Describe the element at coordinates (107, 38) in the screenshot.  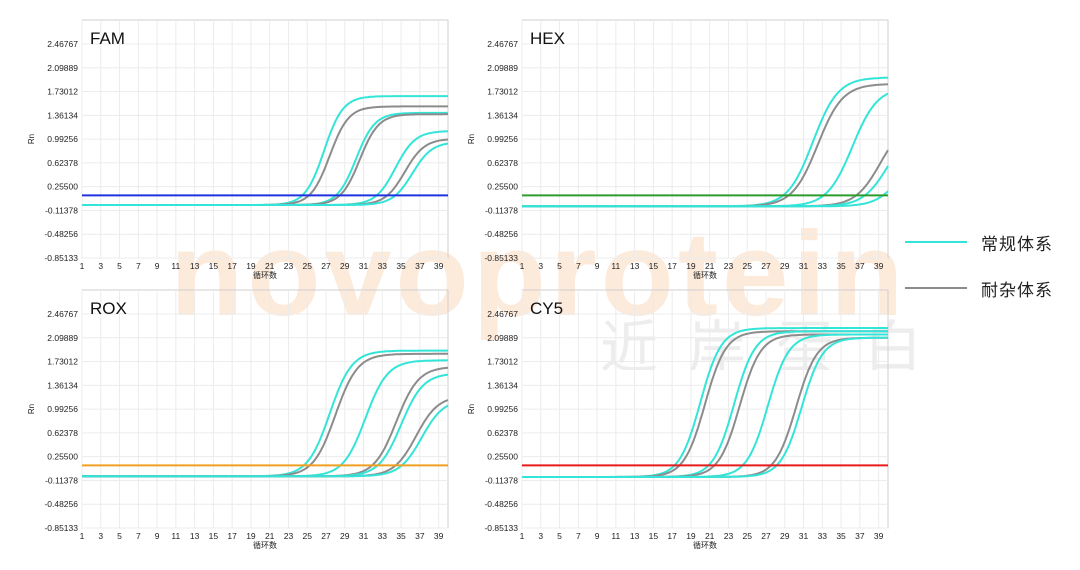
I see `chart-title: FAM` at that location.